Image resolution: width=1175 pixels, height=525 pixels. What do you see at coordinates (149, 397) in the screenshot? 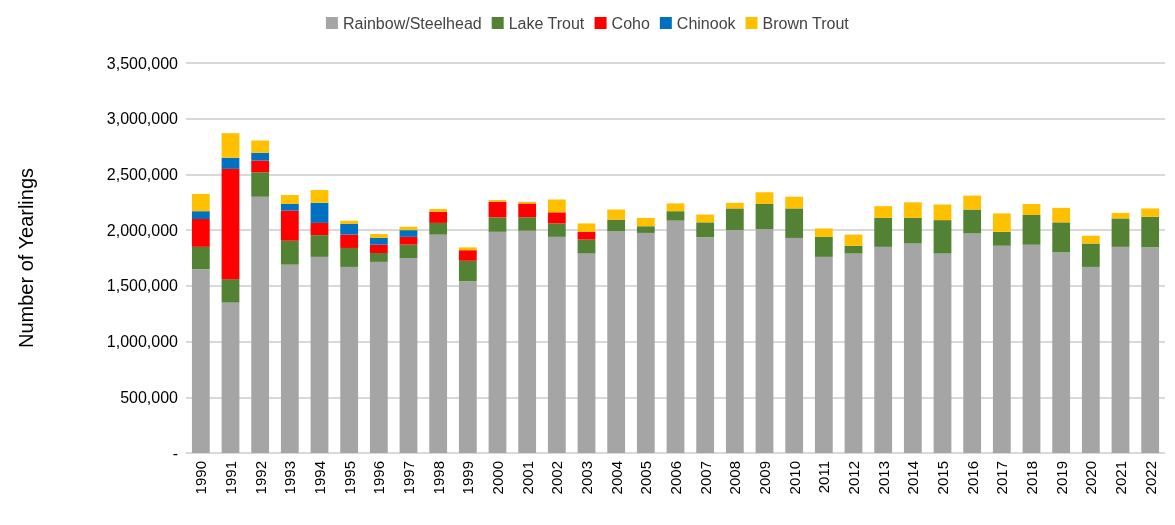
I see `y-tick-label: 500,000` at bounding box center [149, 397].